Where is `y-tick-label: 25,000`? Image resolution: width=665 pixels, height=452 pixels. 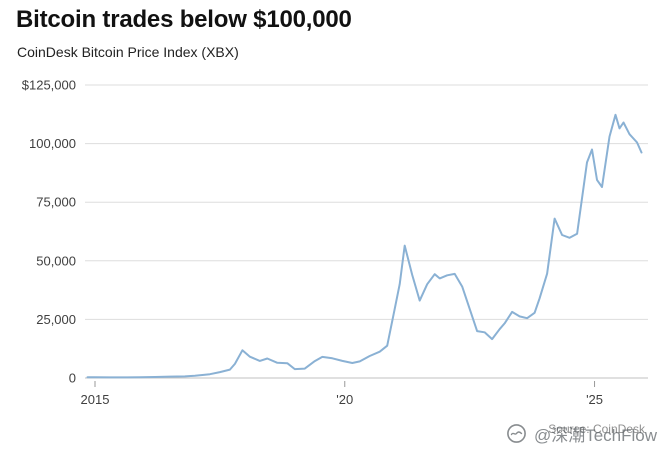 y-tick-label: 25,000 is located at coordinates (56, 319).